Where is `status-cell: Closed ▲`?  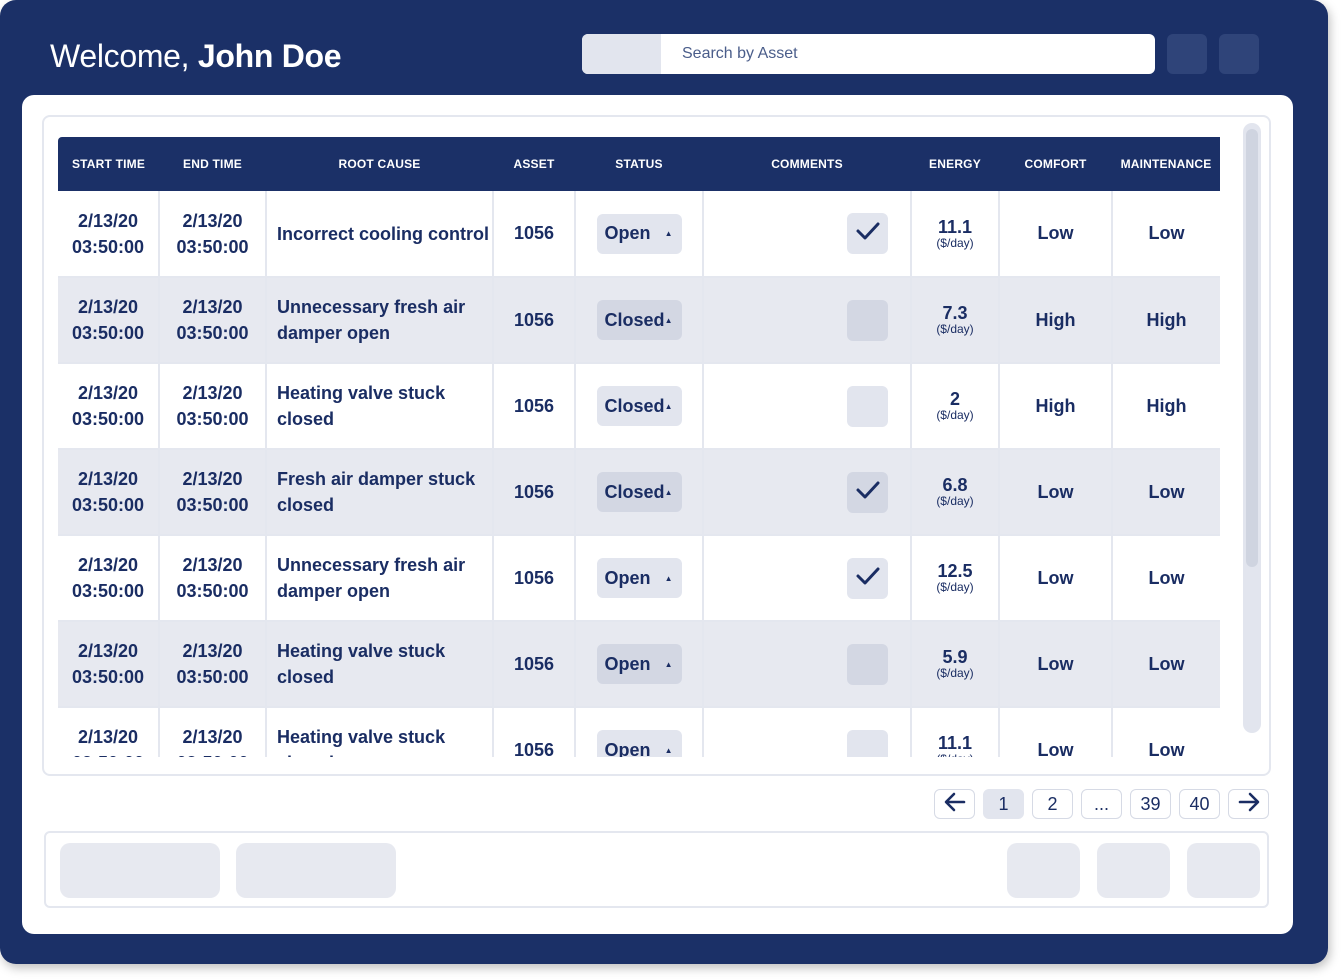
status-cell: Closed ▲ is located at coordinates (639, 406).